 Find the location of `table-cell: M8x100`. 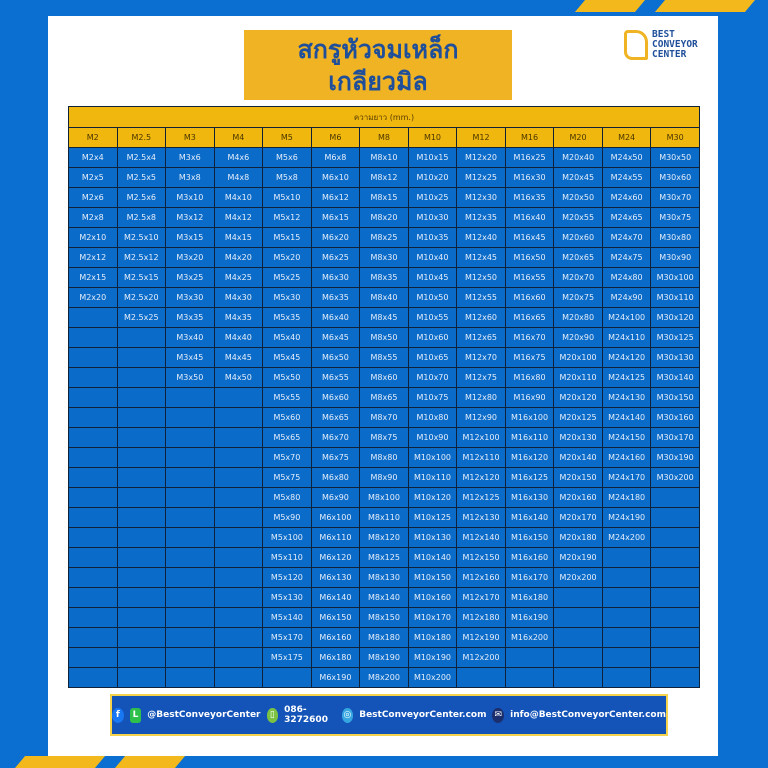

table-cell: M8x100 is located at coordinates (384, 497).